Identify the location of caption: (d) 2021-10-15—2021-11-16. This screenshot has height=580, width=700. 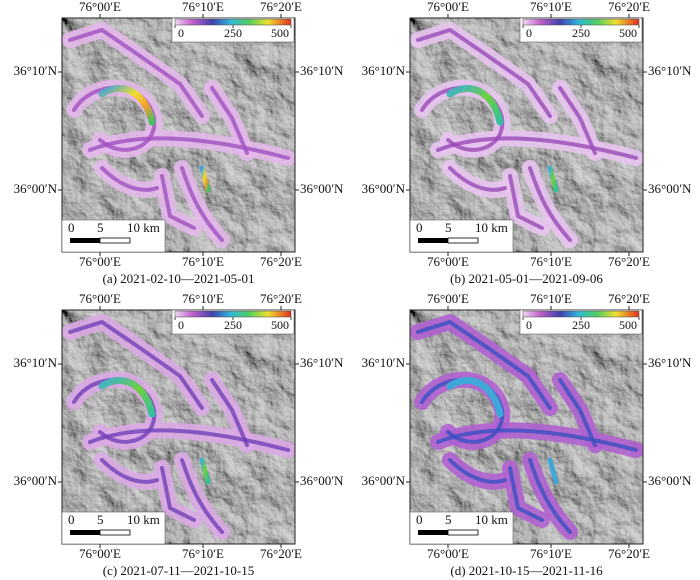
(526, 570).